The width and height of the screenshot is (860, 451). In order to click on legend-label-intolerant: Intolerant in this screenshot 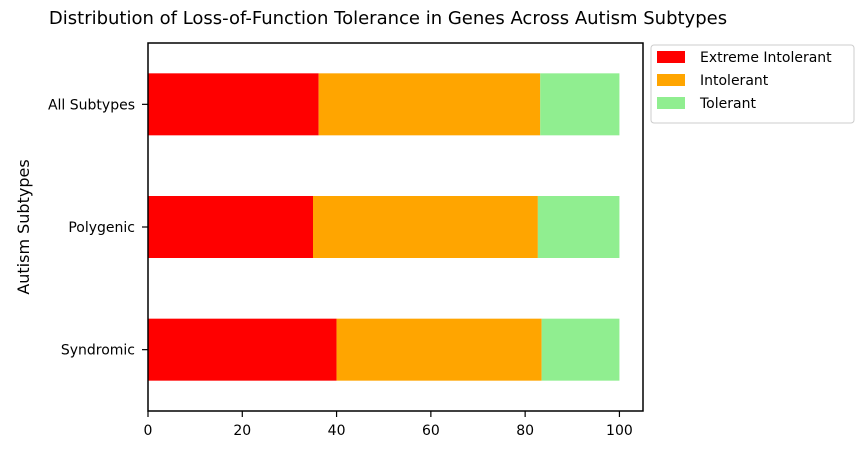, I will do `click(734, 81)`.